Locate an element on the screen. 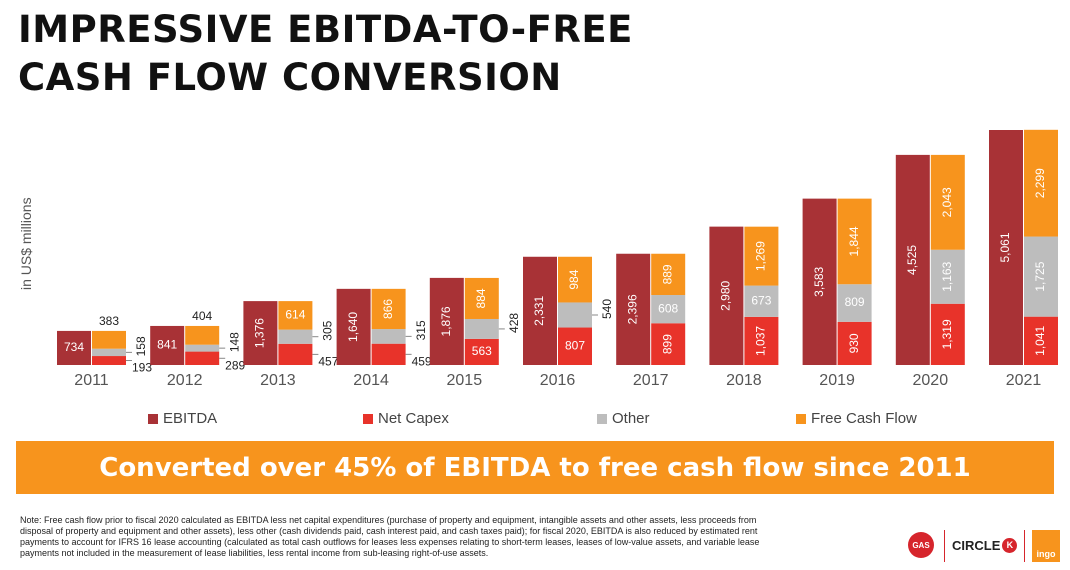 The height and width of the screenshot is (570, 1070). bar-free-cash-flow-2020 is located at coordinates (947, 202).